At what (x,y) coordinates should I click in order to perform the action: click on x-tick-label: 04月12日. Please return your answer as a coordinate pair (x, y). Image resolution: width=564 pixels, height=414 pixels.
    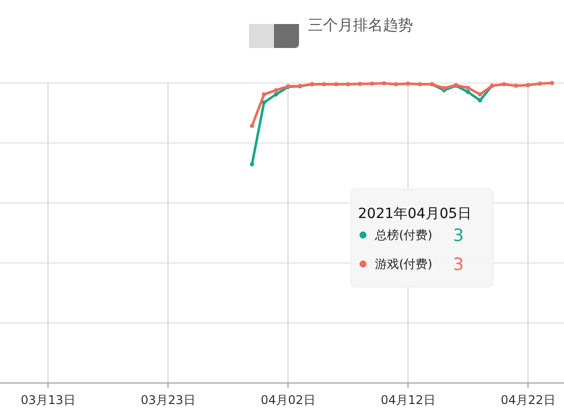
    Looking at the image, I should click on (408, 400).